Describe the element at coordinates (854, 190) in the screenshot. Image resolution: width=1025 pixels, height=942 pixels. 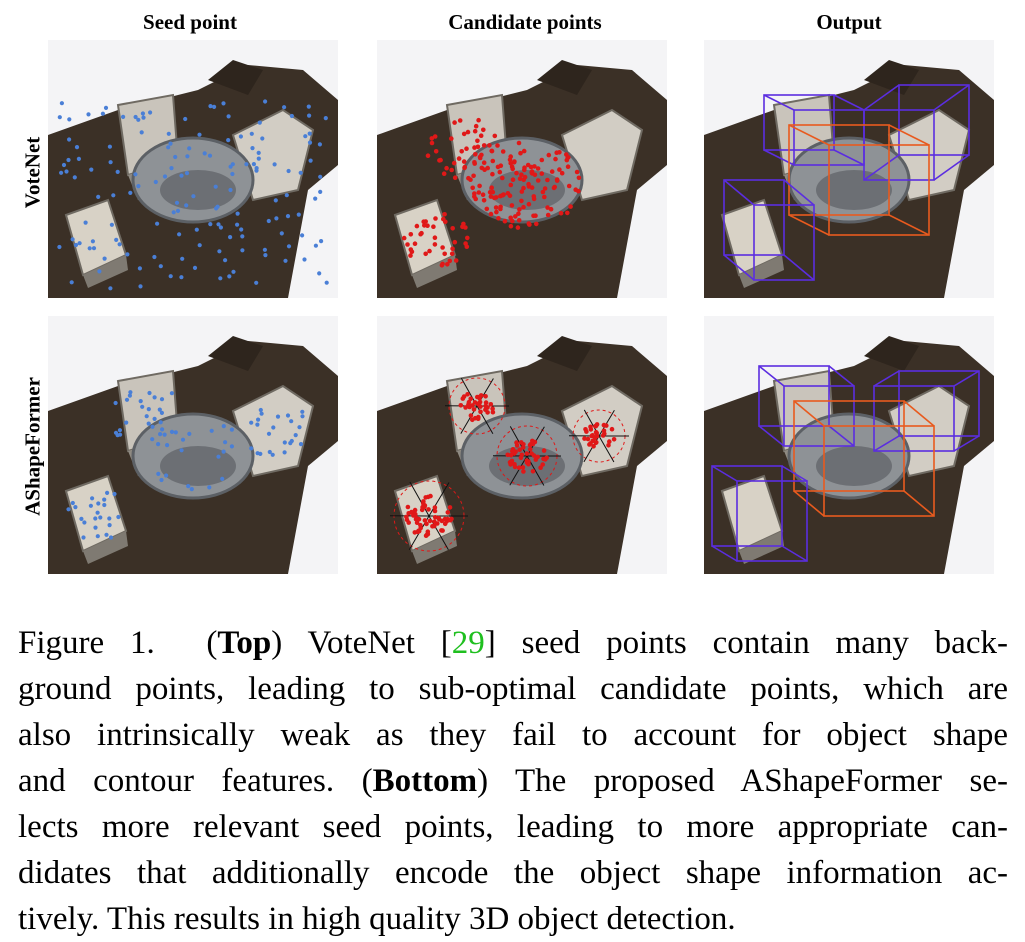
I see `table-shadow` at that location.